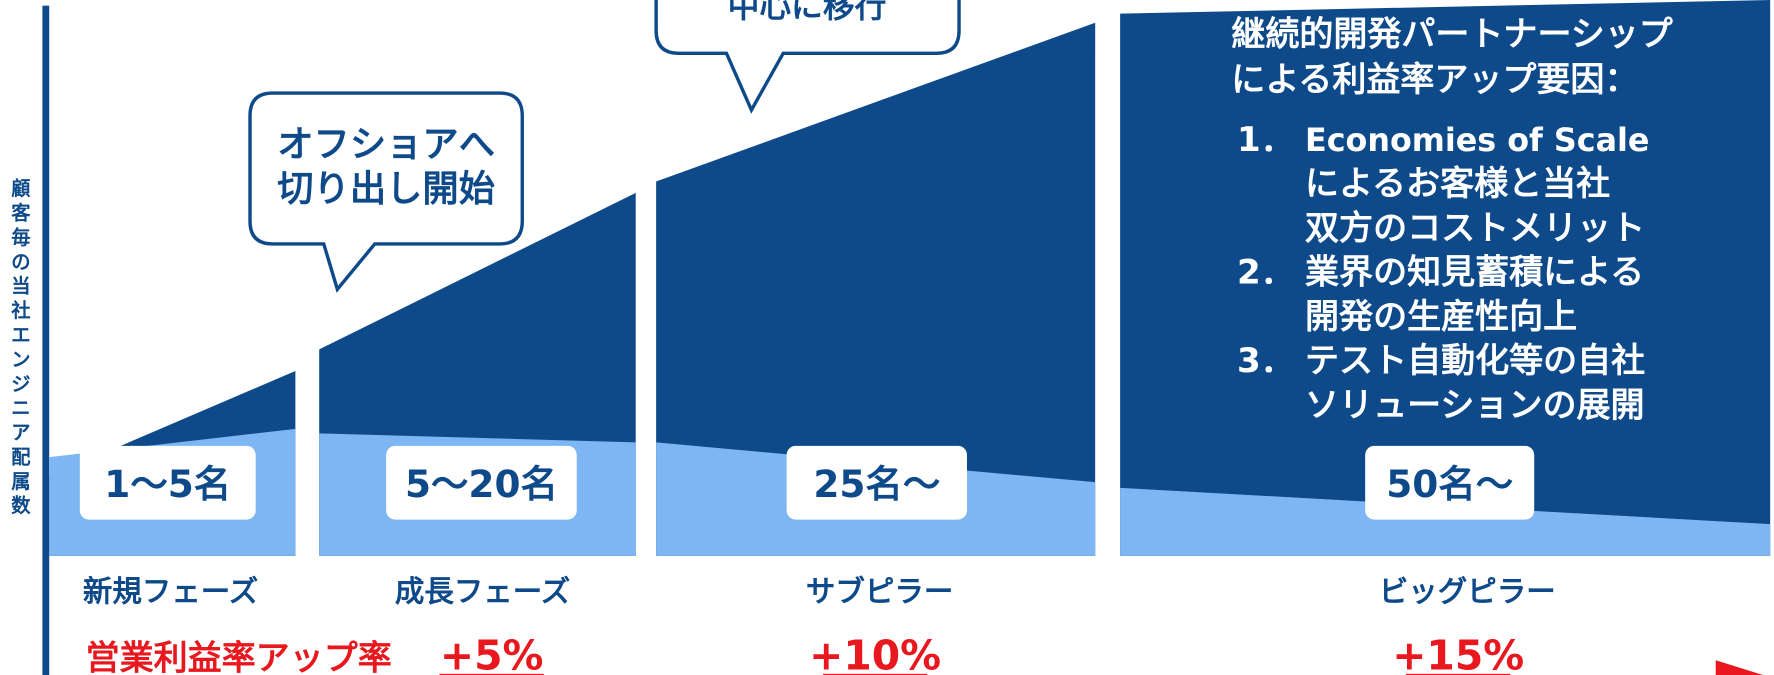  What do you see at coordinates (170, 591) in the screenshot?
I see `phase-name: 新規フェーズ` at bounding box center [170, 591].